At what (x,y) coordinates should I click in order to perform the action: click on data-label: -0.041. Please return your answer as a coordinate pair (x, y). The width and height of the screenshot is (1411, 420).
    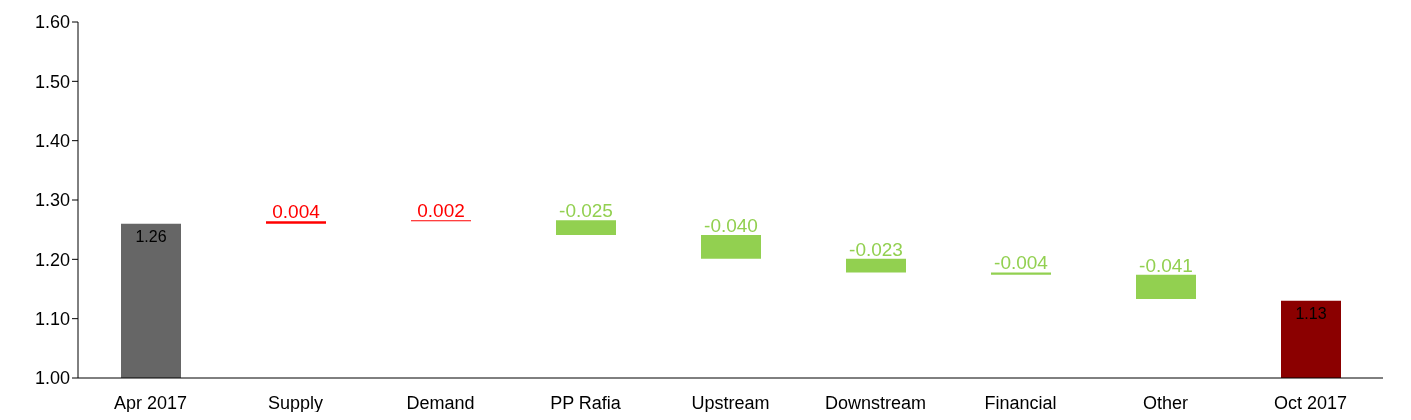
    Looking at the image, I should click on (1166, 265).